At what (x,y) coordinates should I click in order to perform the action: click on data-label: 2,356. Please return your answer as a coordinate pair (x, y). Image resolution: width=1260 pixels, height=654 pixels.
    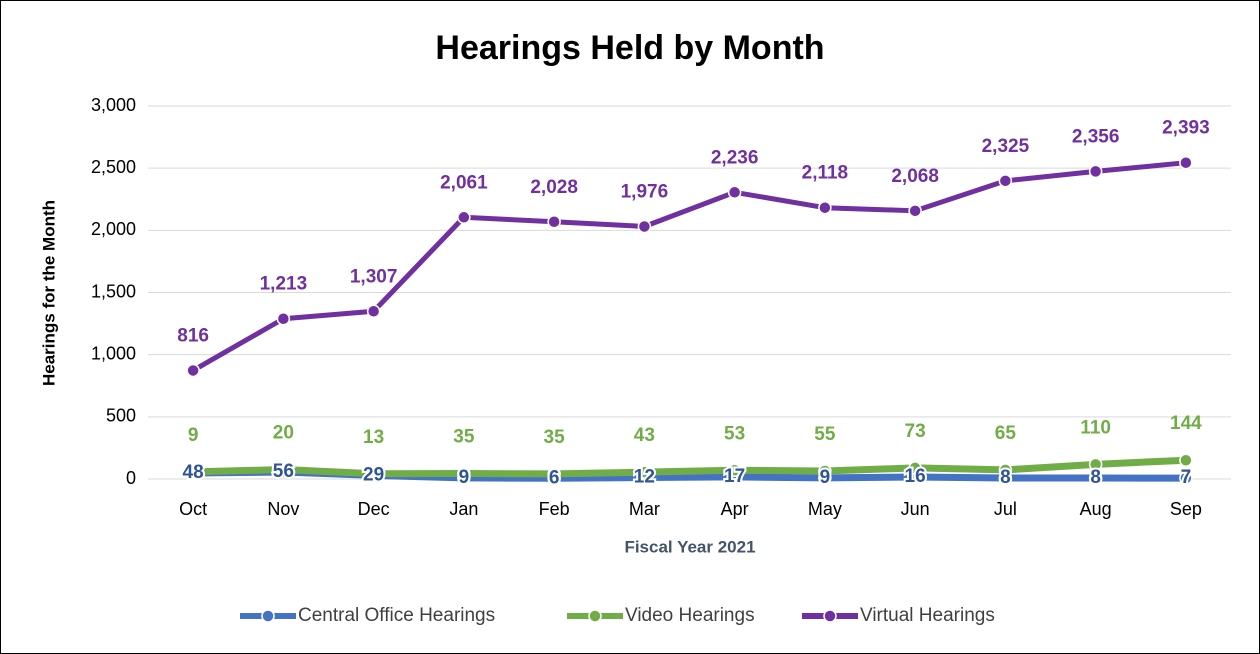
    Looking at the image, I should click on (1096, 136).